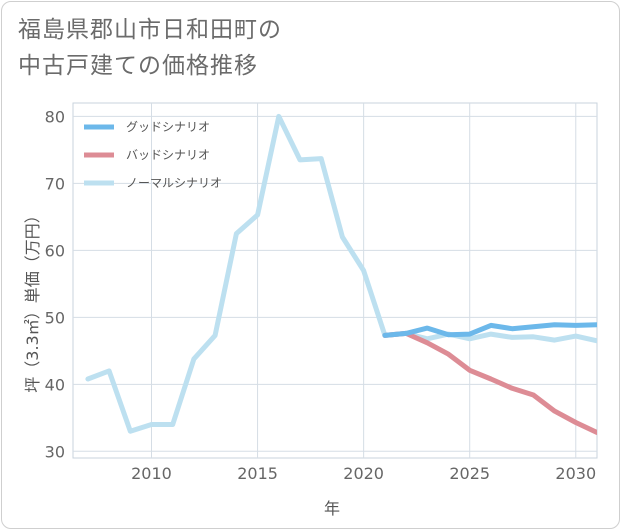 Image resolution: width=621 pixels, height=530 pixels. Describe the element at coordinates (332, 508) in the screenshot. I see `x-axis-title: 年` at that location.